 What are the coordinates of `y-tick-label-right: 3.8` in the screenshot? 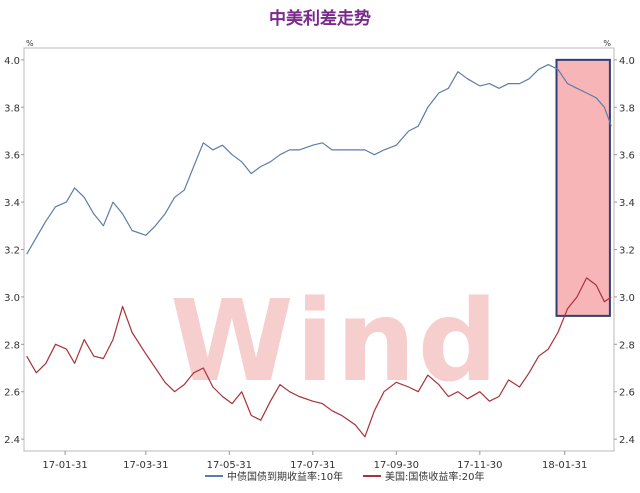 It's located at (627, 108).